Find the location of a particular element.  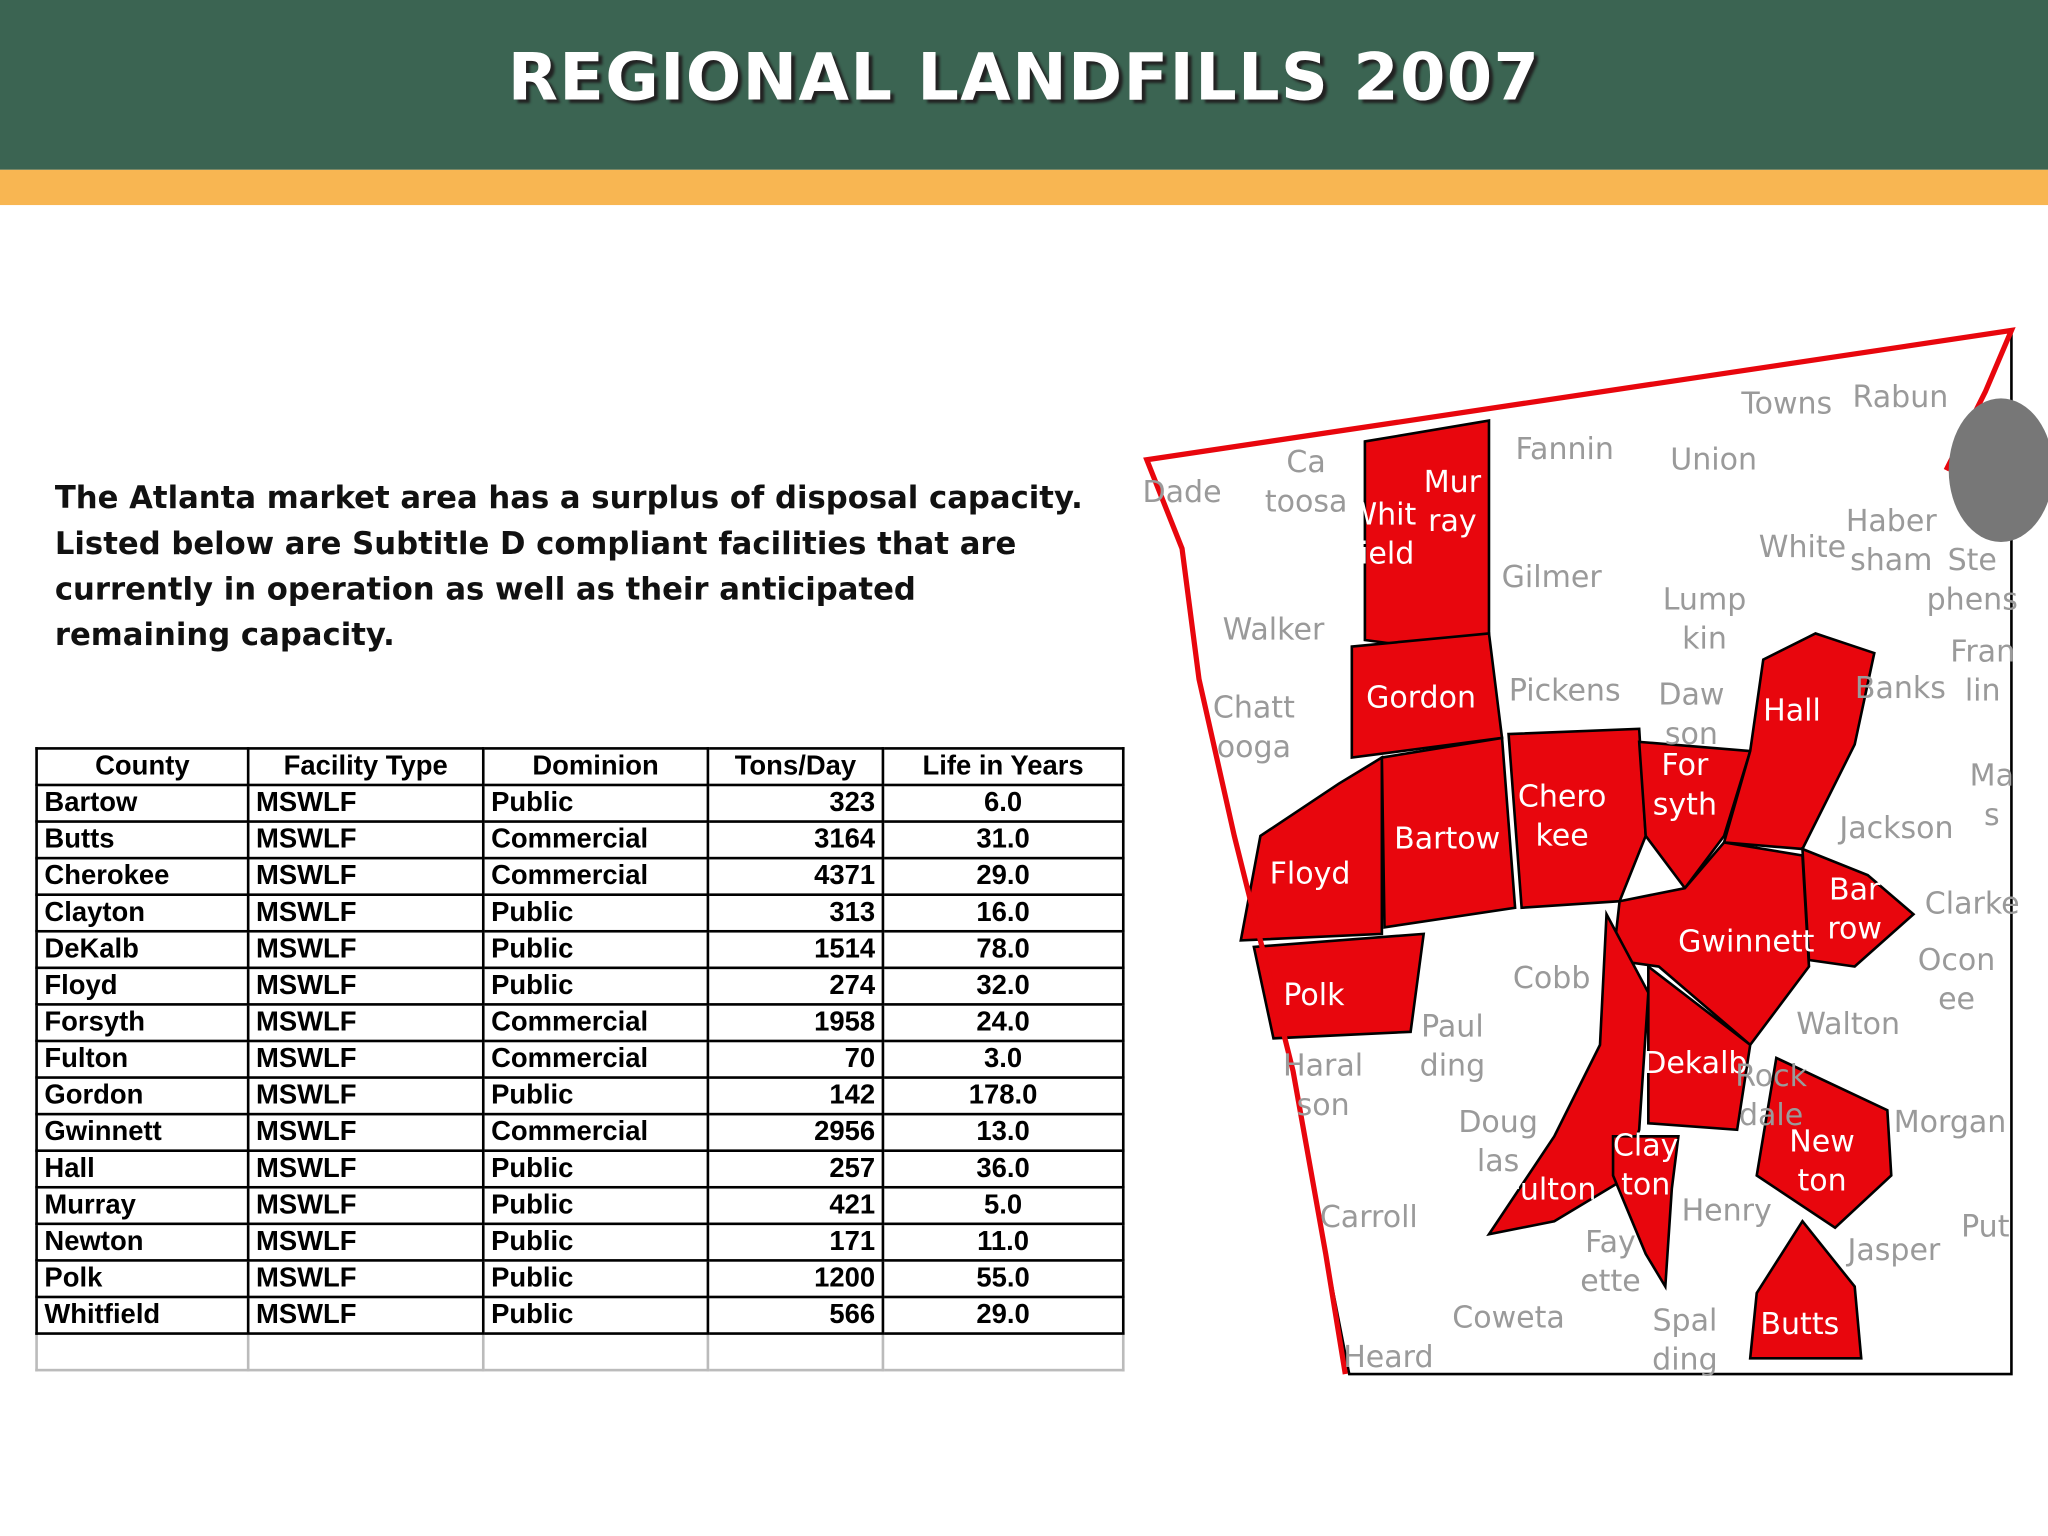

county-label: Fran is located at coordinates (1982, 652).